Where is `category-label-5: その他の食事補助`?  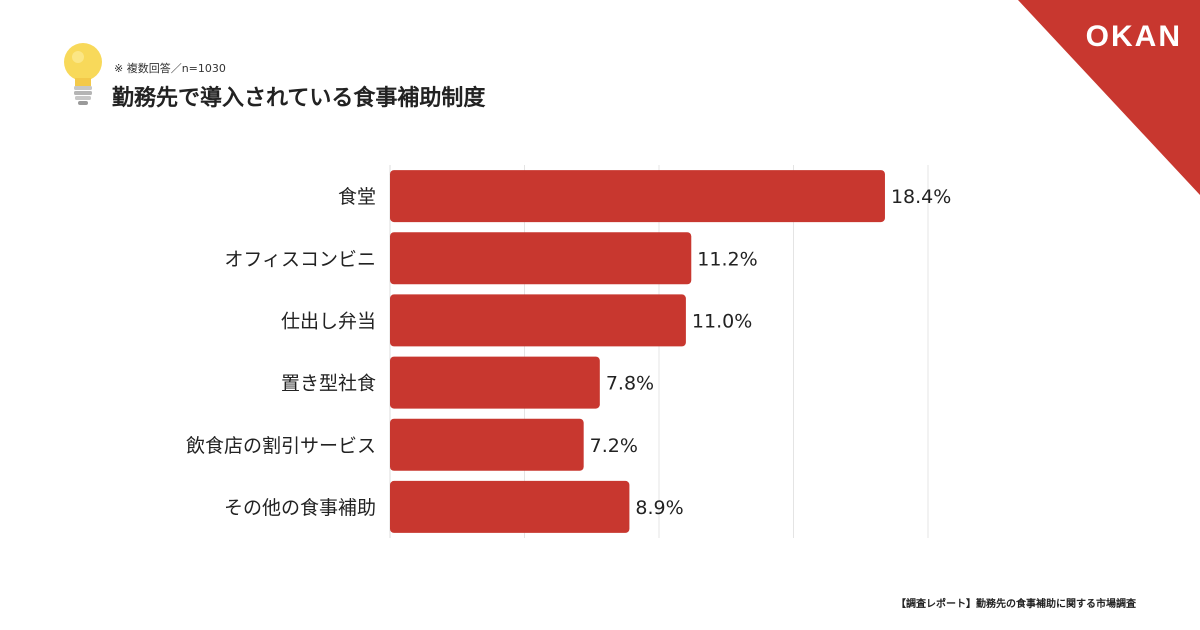
category-label-5: その他の食事補助 is located at coordinates (300, 508).